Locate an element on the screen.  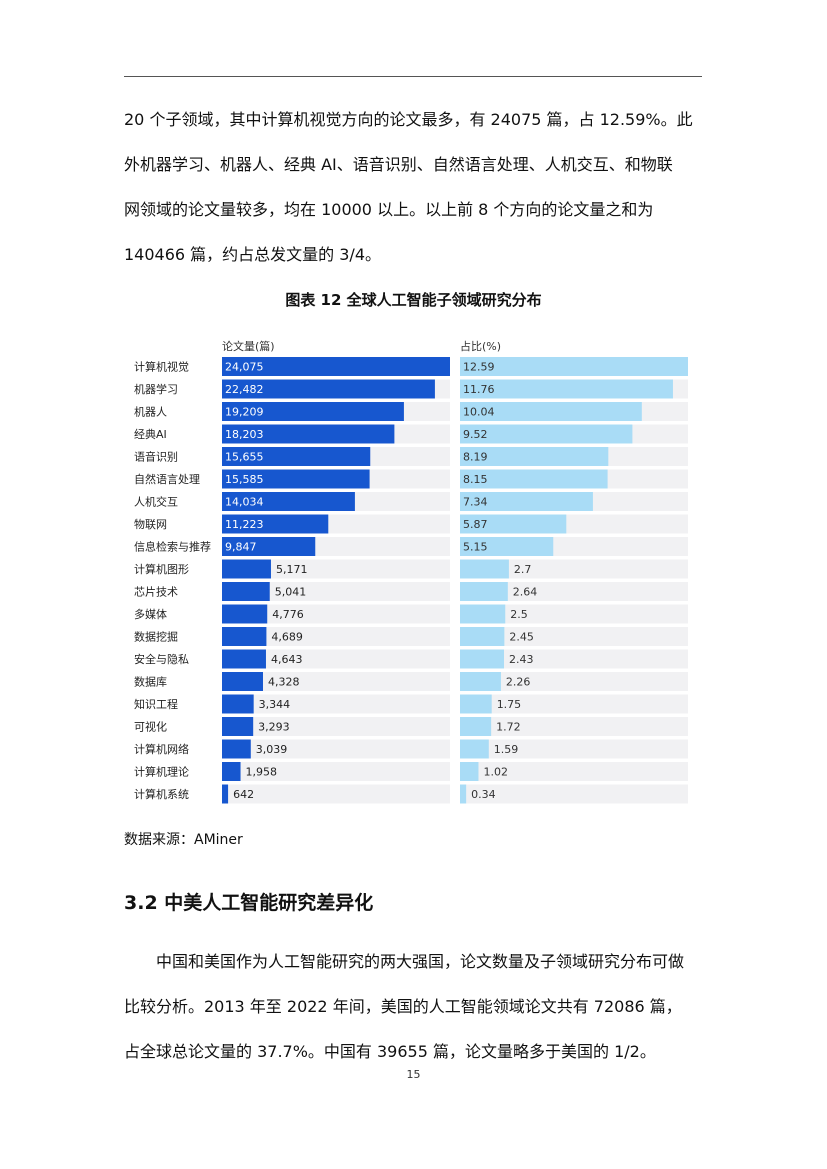
share-value-label: 11.76 is located at coordinates (479, 389).